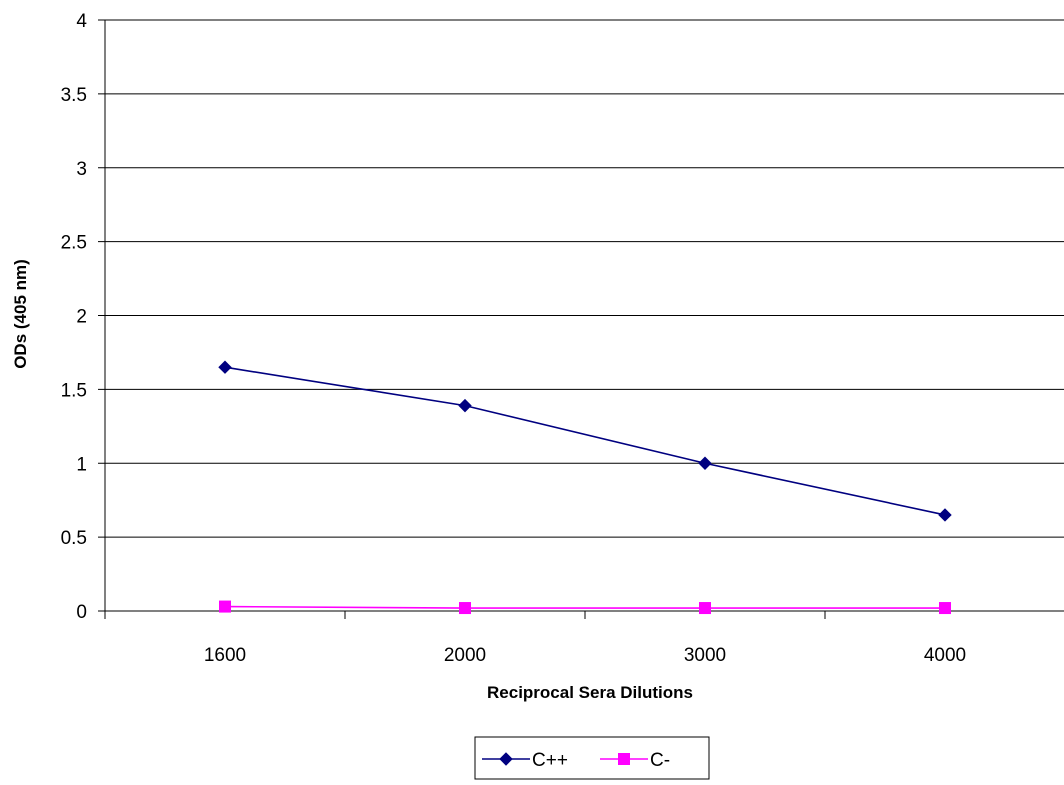 This screenshot has height=785, width=1064. Describe the element at coordinates (81, 612) in the screenshot. I see `y-tick-label: 0` at that location.